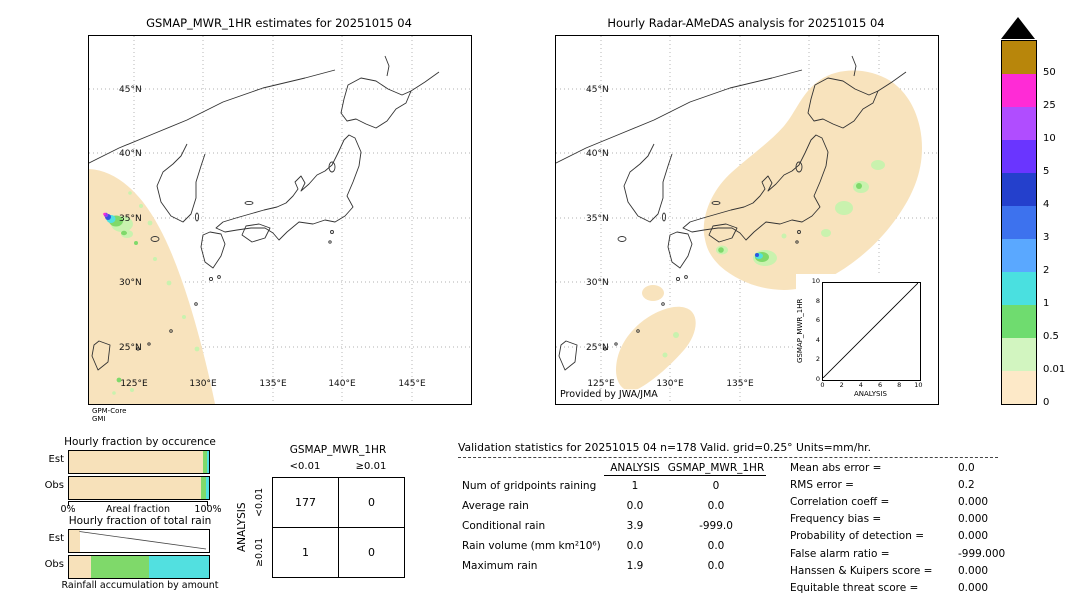 The image size is (1080, 612). What do you see at coordinates (635, 566) in the screenshot?
I see `analysis-value: 1.9` at bounding box center [635, 566].